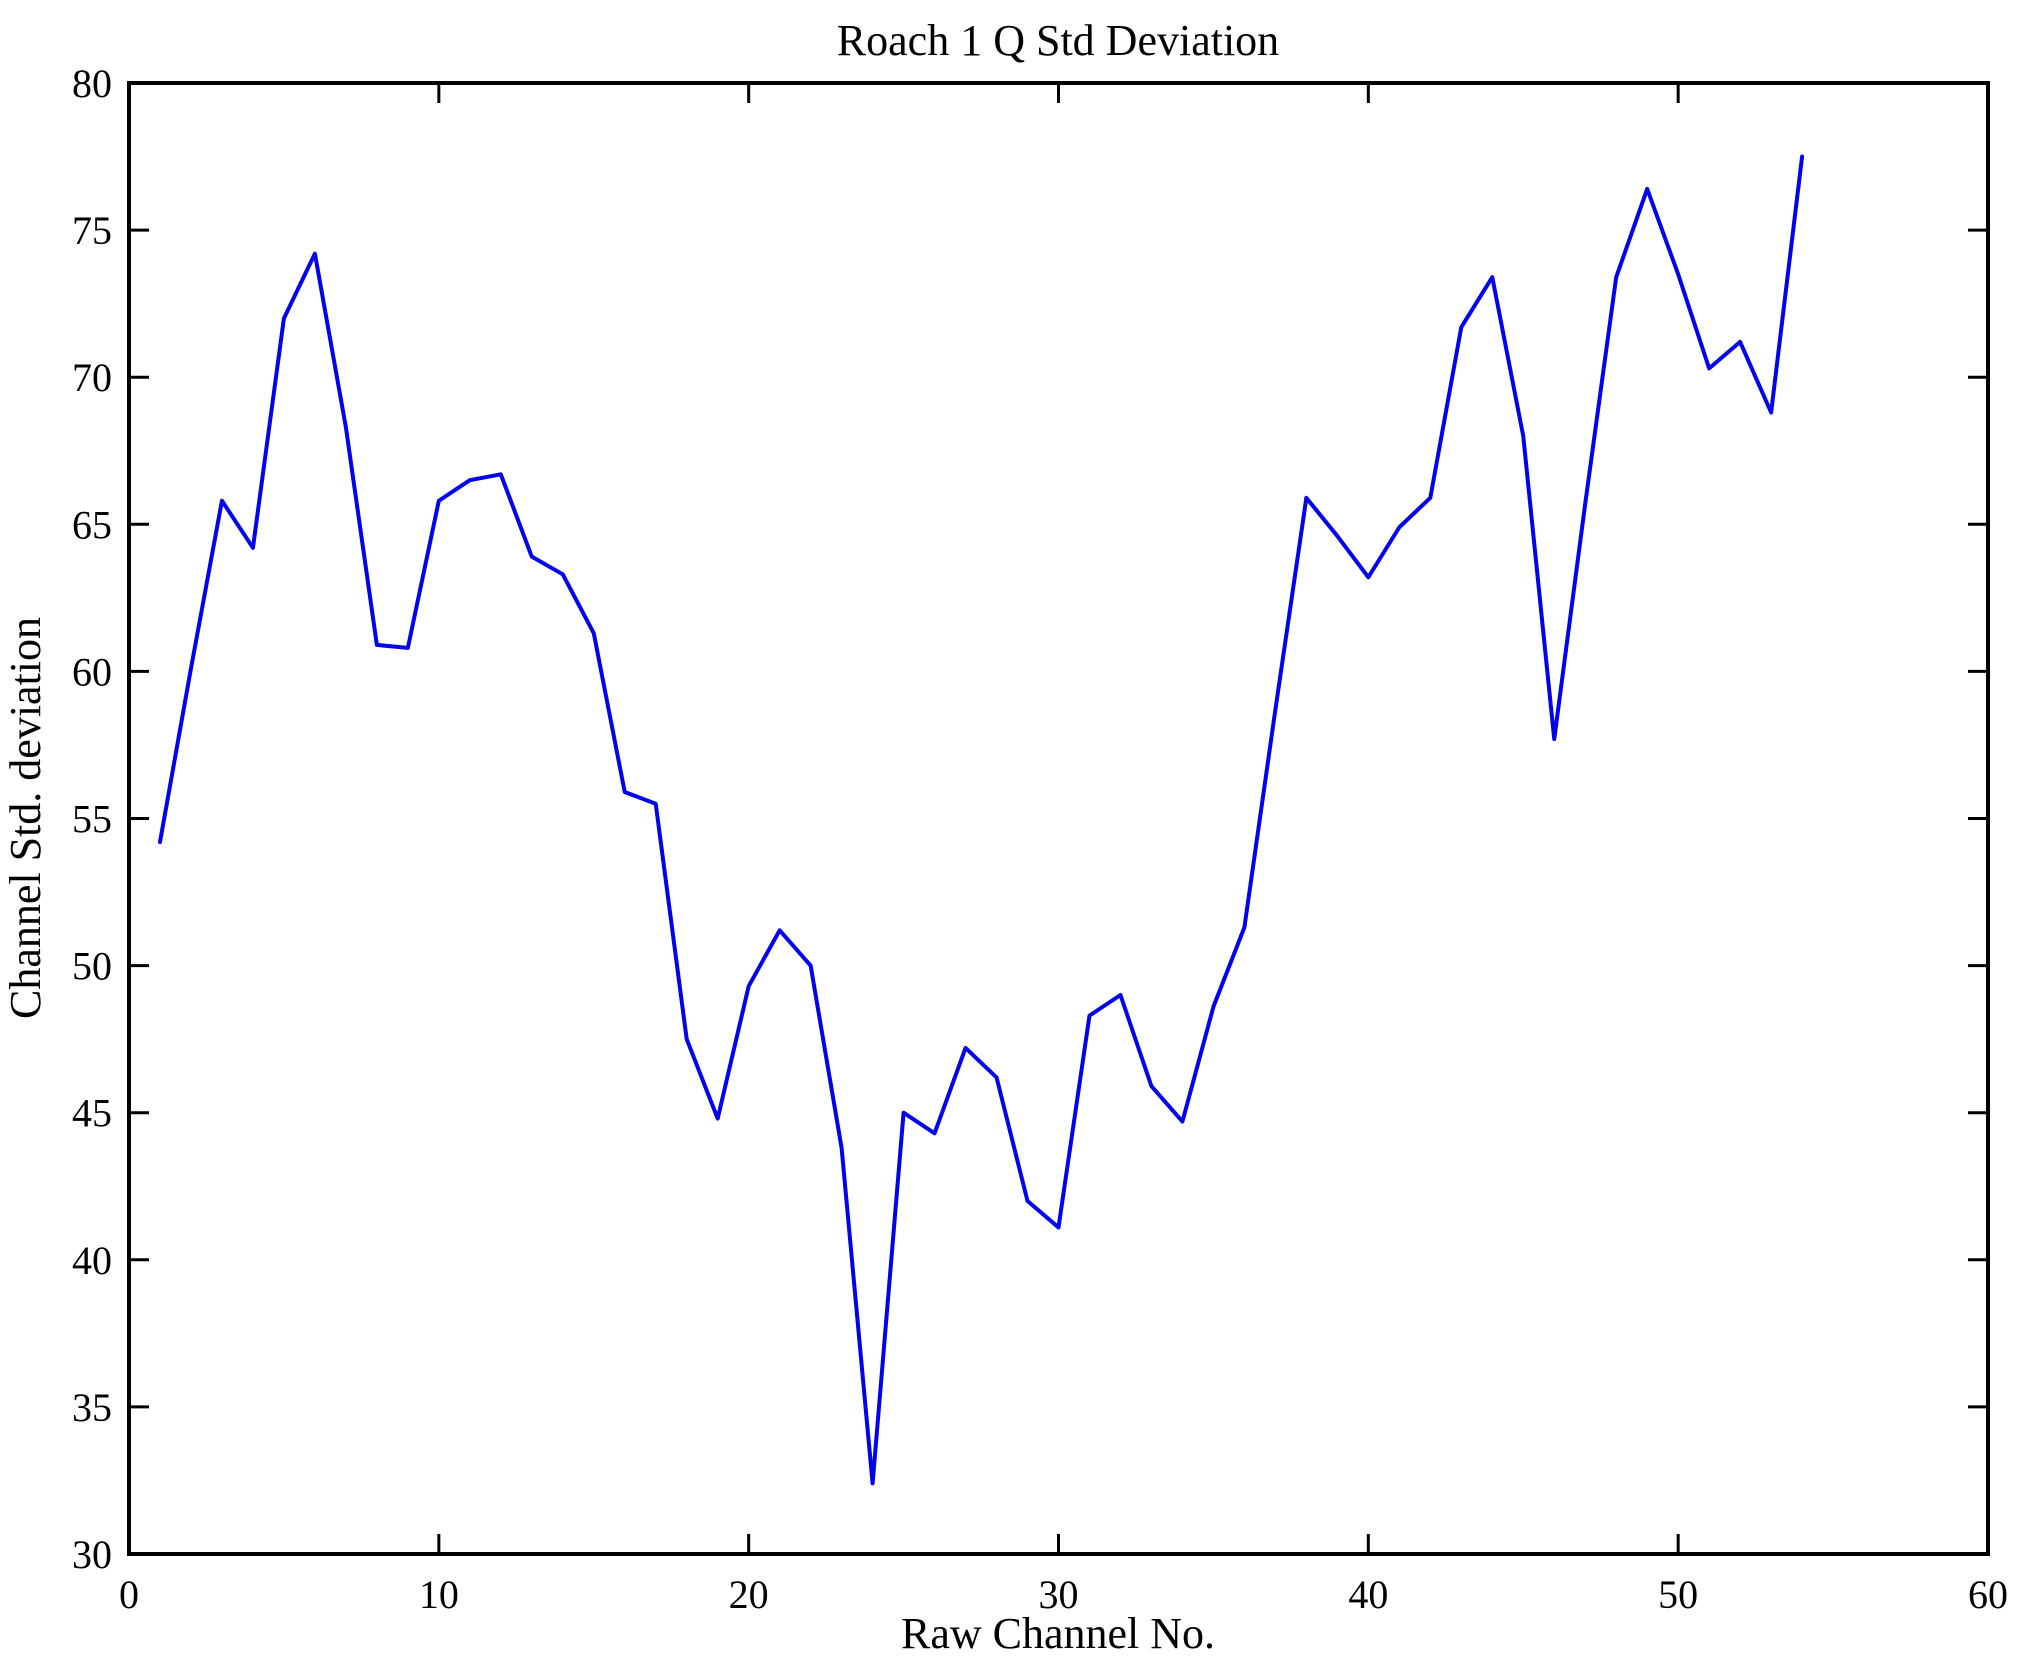 The image size is (2025, 1676). Describe the element at coordinates (749, 1594) in the screenshot. I see `x-tick-label: 20` at that location.